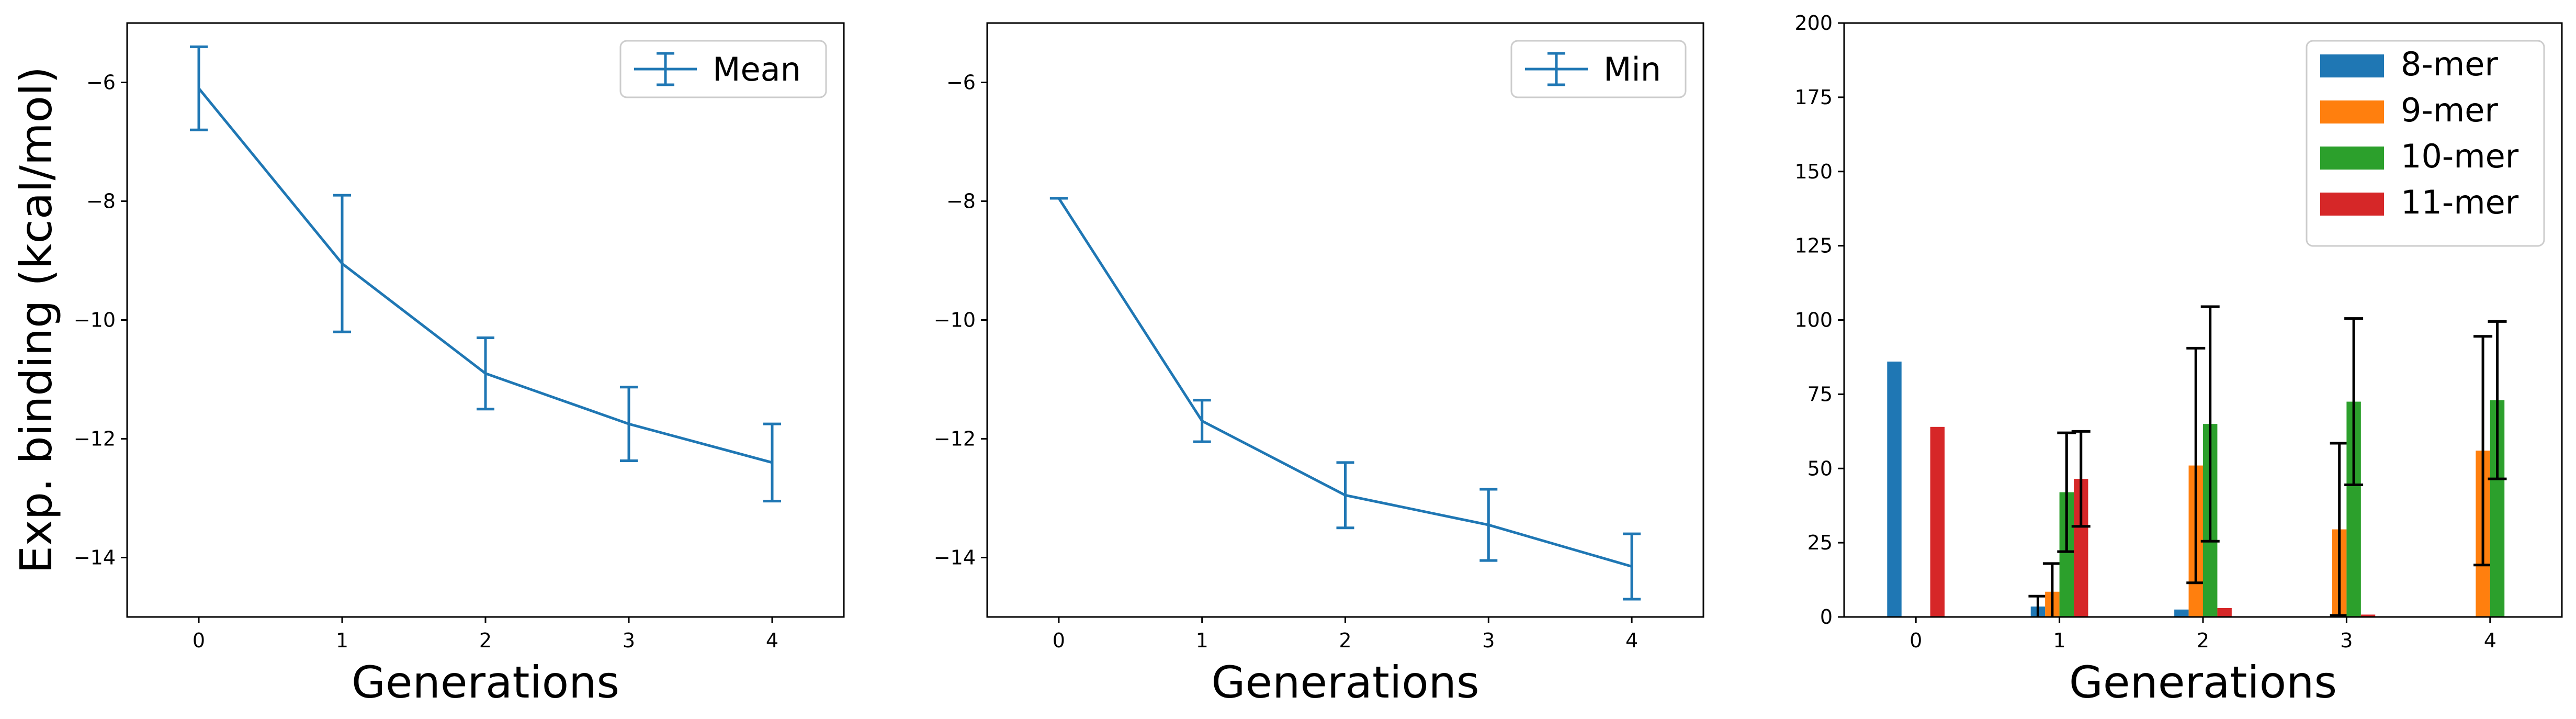 This screenshot has height=719, width=2576. What do you see at coordinates (1813, 171) in the screenshot?
I see `y-tick-label: 150` at bounding box center [1813, 171].